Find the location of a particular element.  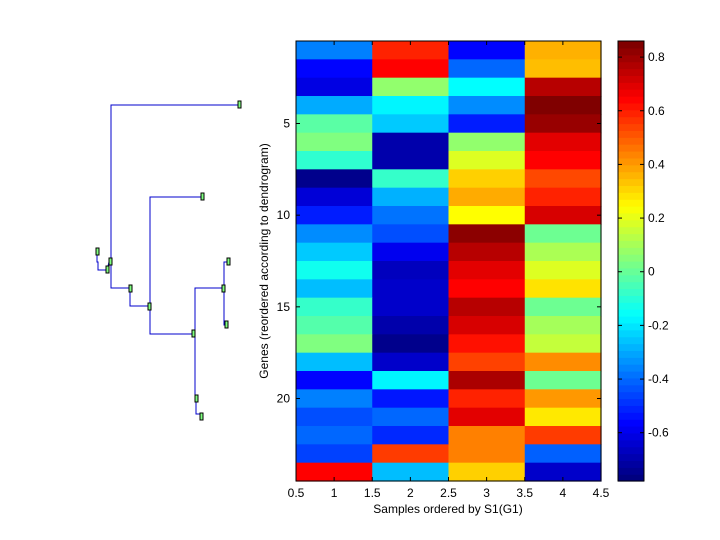

y-tick-label: 5 is located at coordinates (286, 124).